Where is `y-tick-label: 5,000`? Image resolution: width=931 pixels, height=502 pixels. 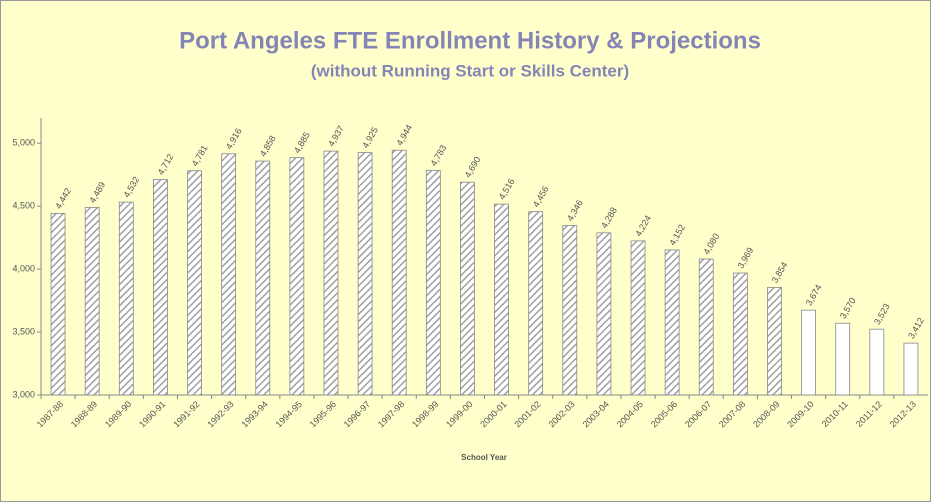
y-tick-label: 5,000 is located at coordinates (23, 143).